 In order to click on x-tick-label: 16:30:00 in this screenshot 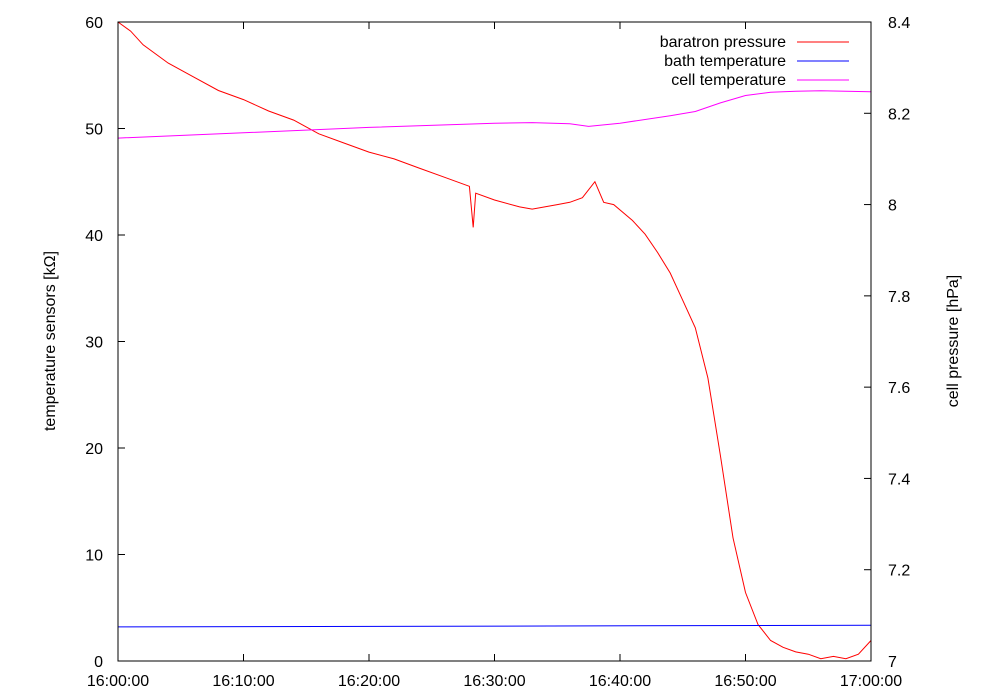, I will do `click(494, 681)`.